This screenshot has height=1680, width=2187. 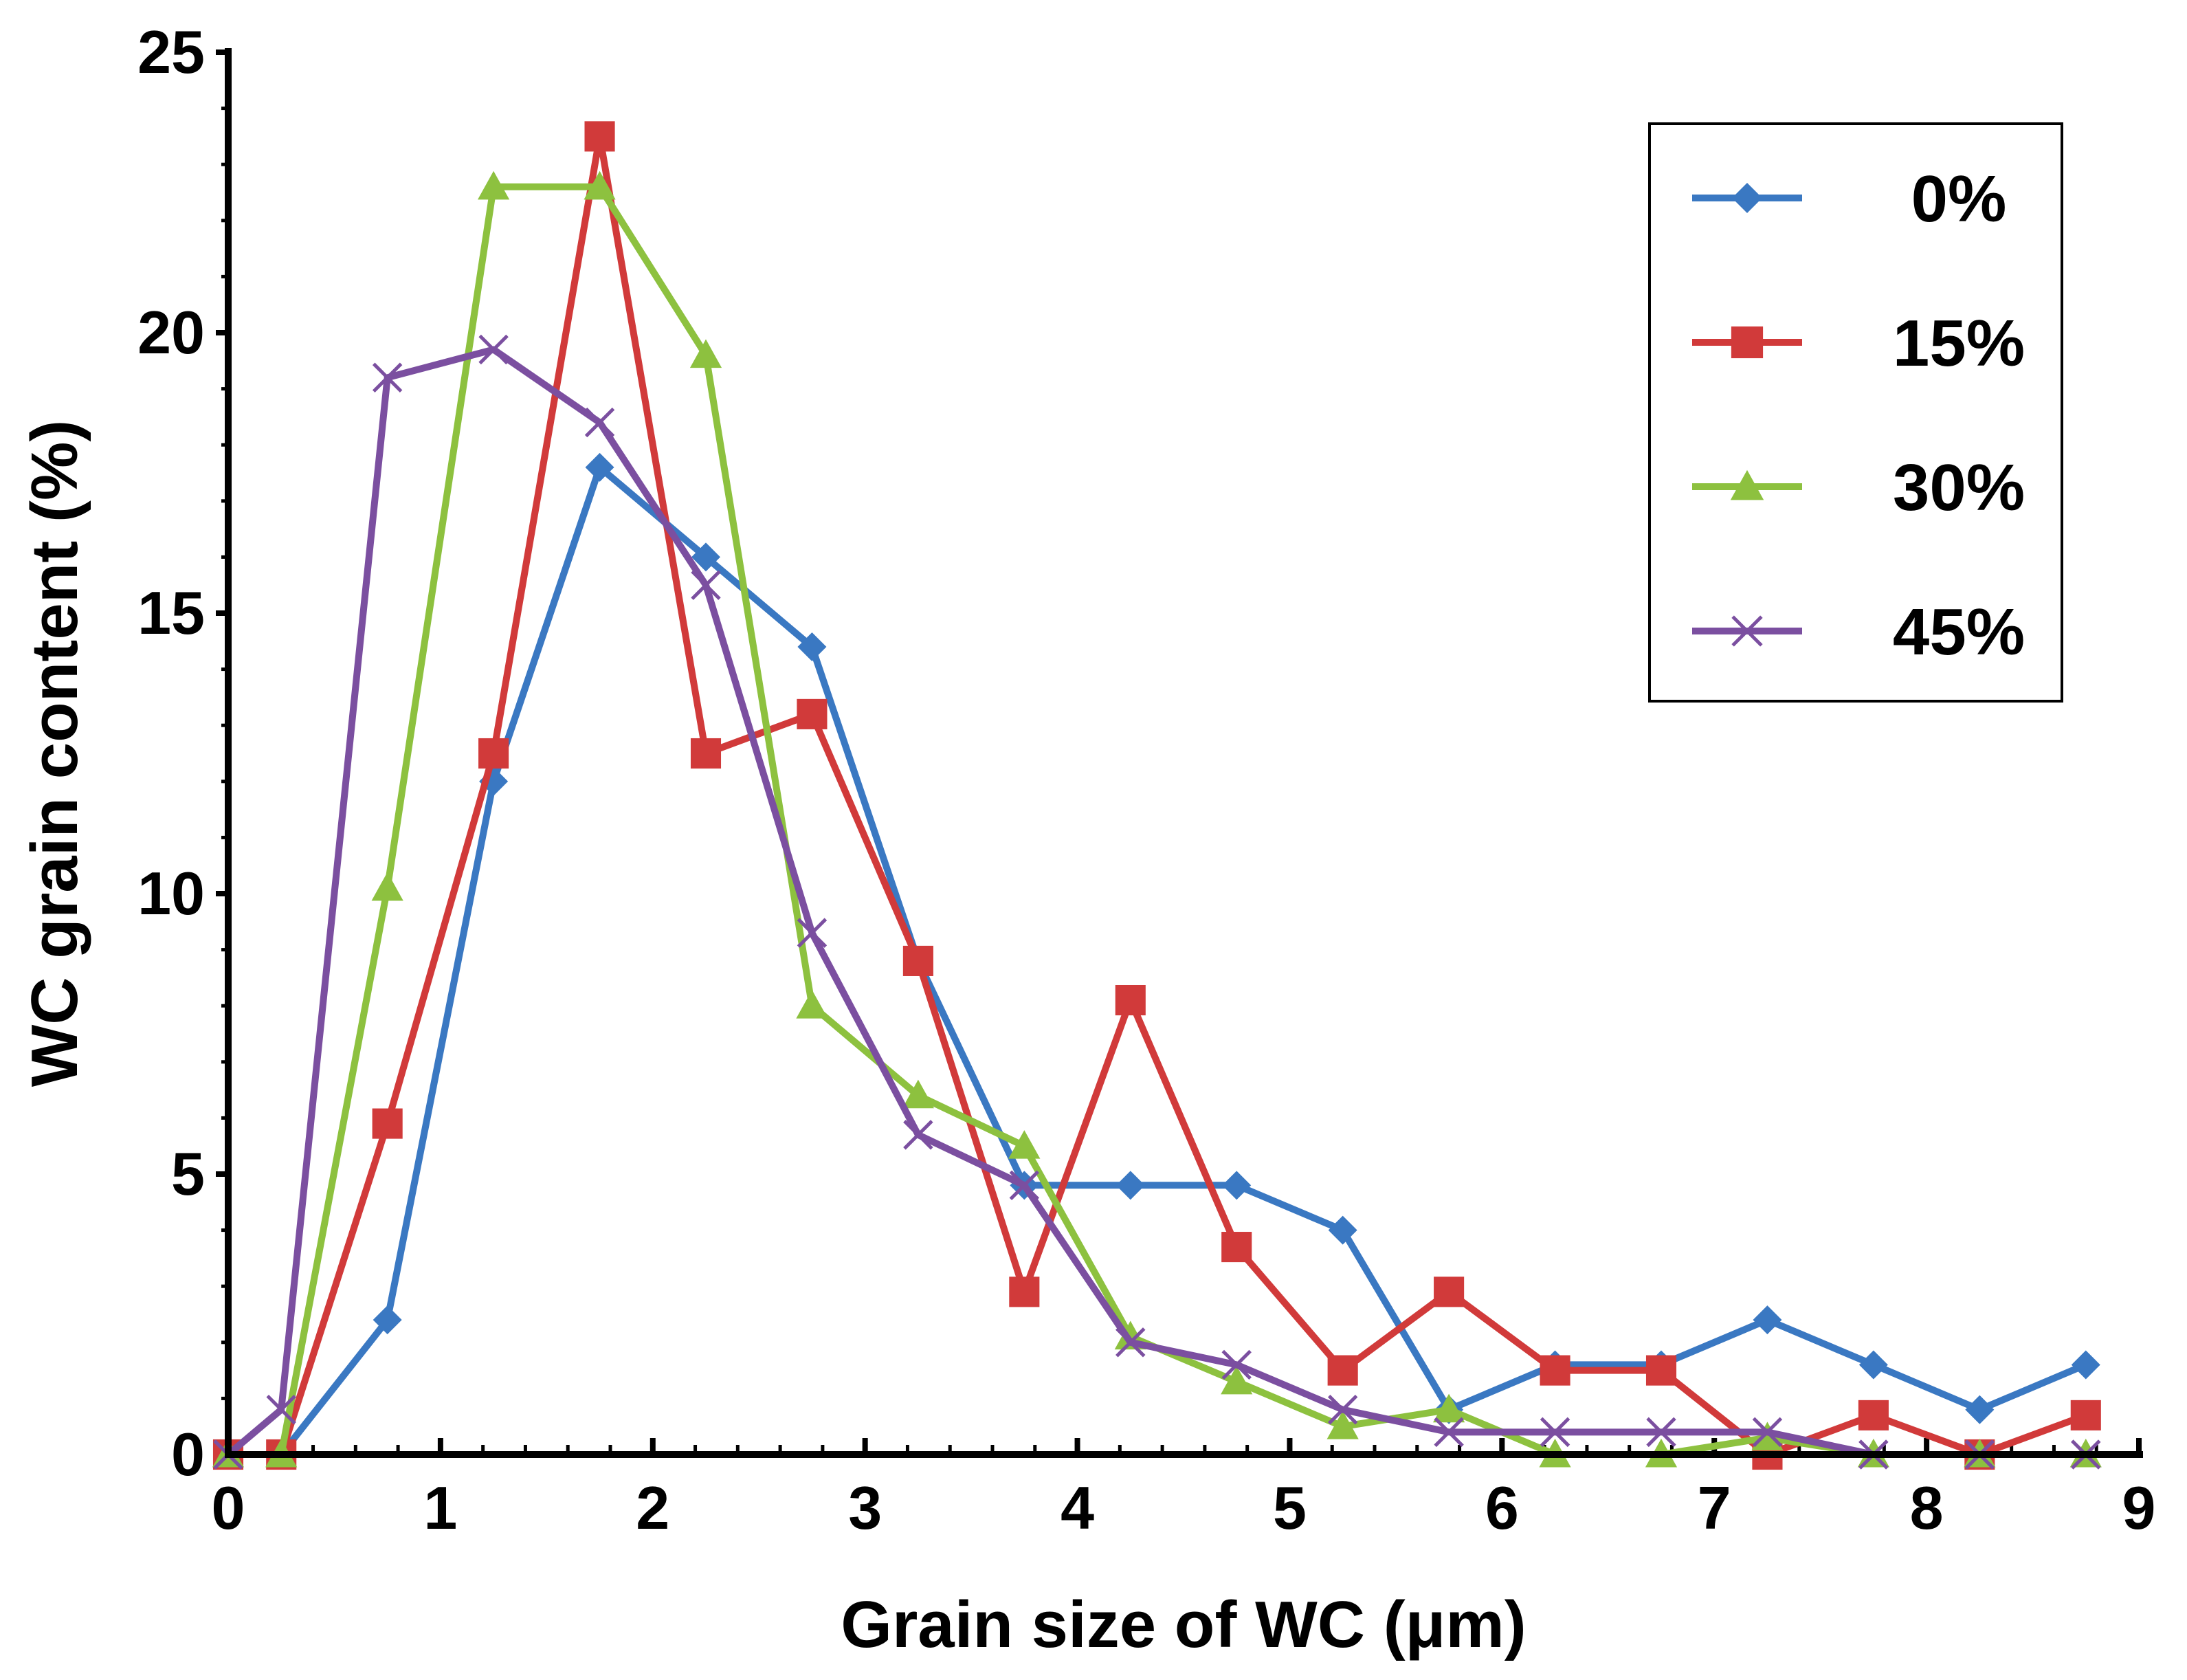 What do you see at coordinates (1502, 1508) in the screenshot?
I see `x-tick-label: 6` at bounding box center [1502, 1508].